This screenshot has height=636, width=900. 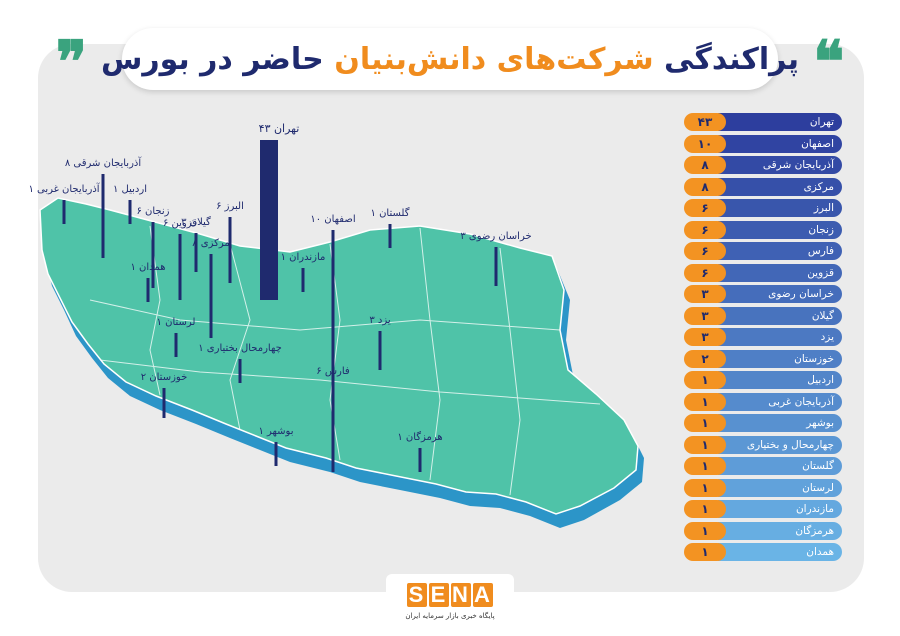 What do you see at coordinates (196, 222) in the screenshot?
I see `map-label-gilan: گیلان ۳` at bounding box center [196, 222].